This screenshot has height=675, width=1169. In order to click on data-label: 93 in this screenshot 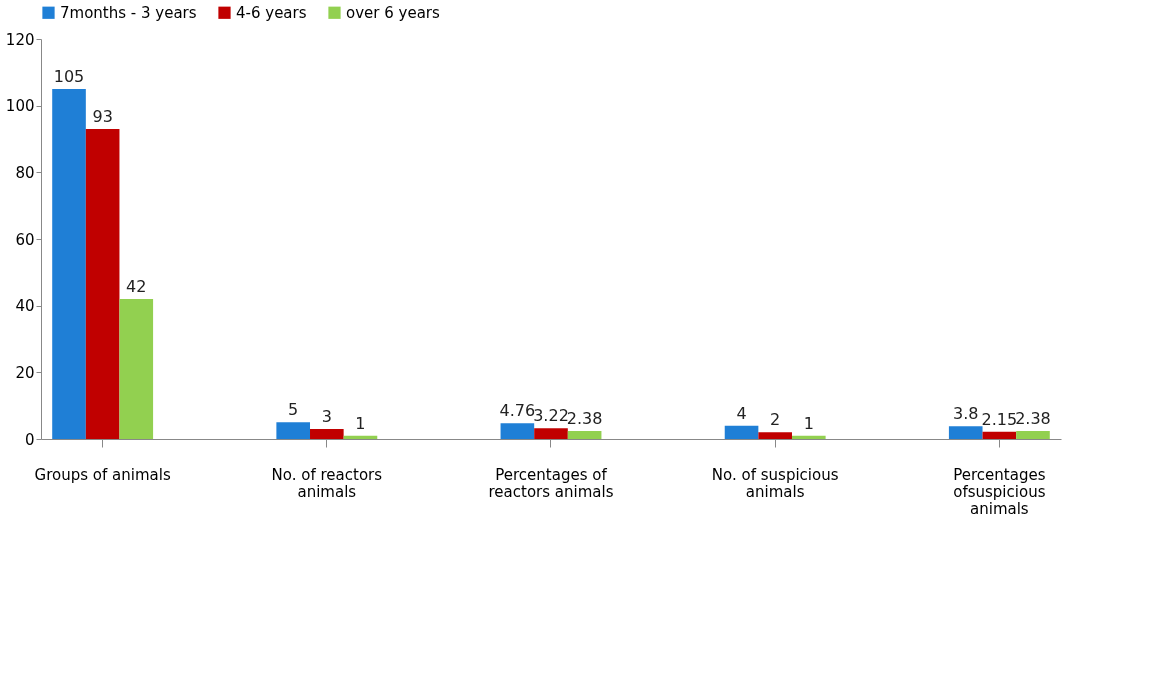, I will do `click(102, 116)`.